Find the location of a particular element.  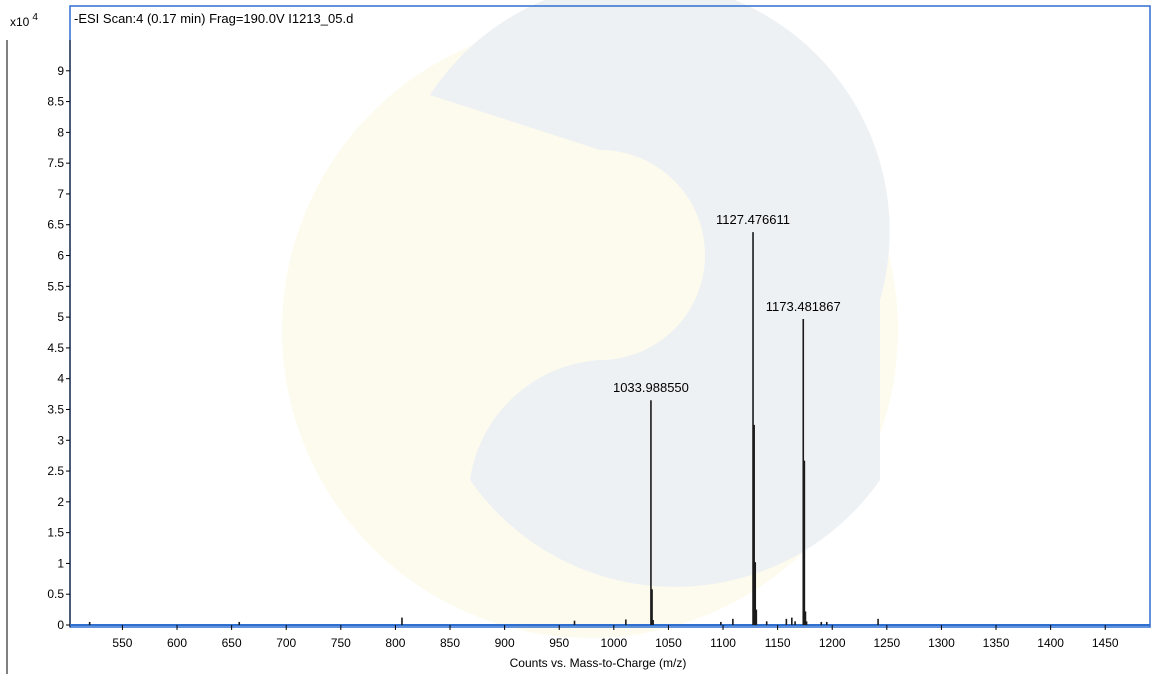

y-tick-label: 8.5 is located at coordinates (55, 102).